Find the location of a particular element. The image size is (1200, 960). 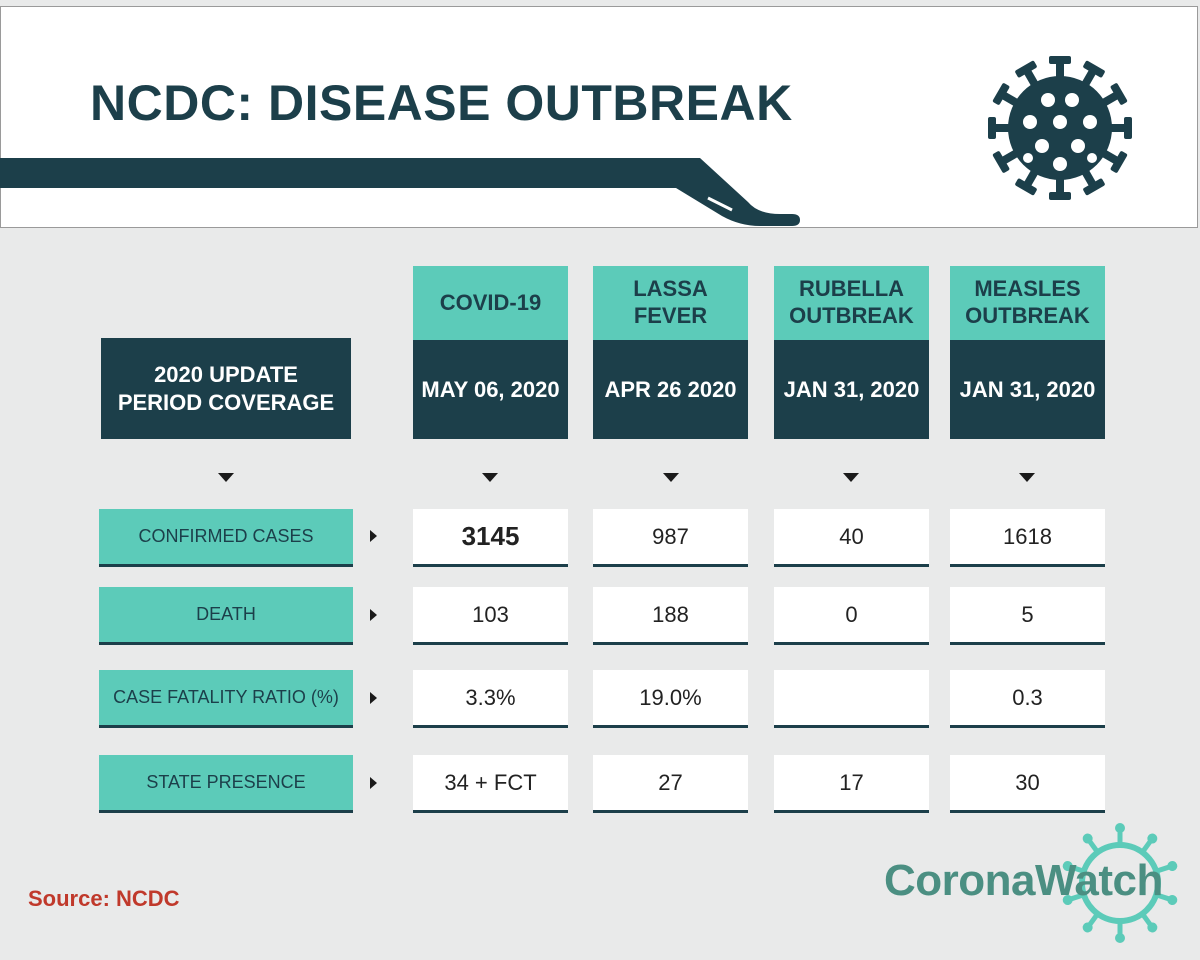

disease-date-rubella: JAN 31, 2020 is located at coordinates (851, 389).